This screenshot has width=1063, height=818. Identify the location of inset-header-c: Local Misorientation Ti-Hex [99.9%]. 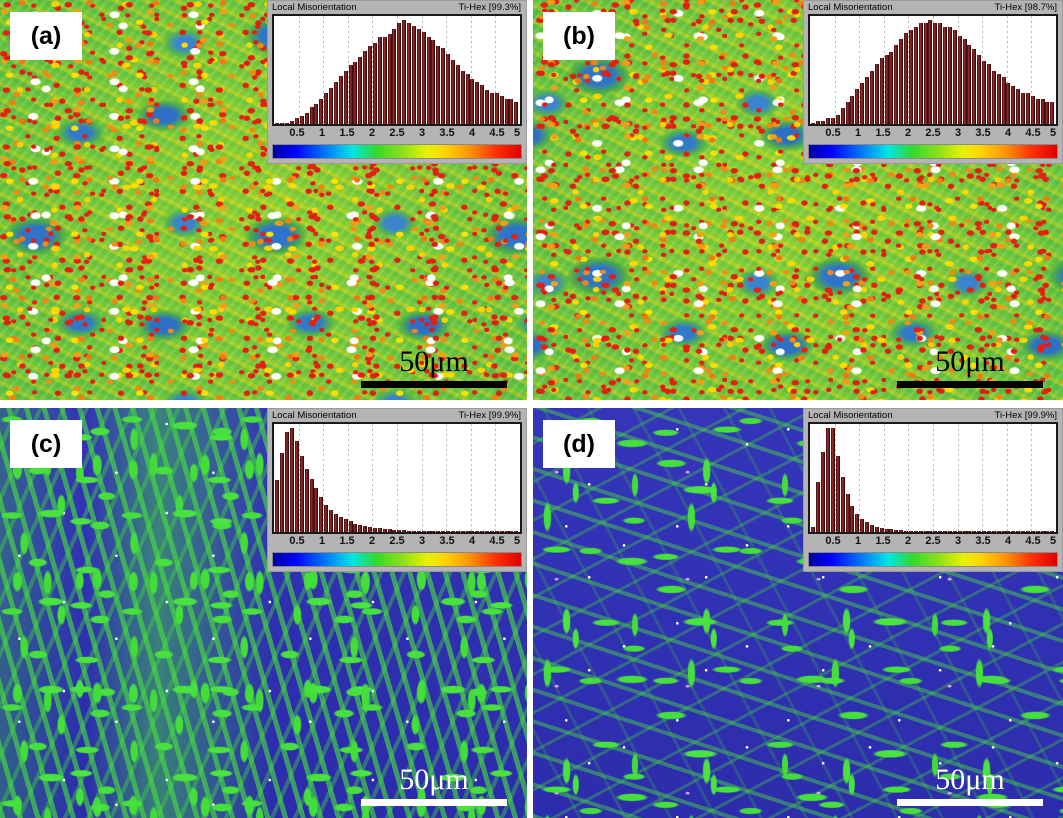
(397, 415).